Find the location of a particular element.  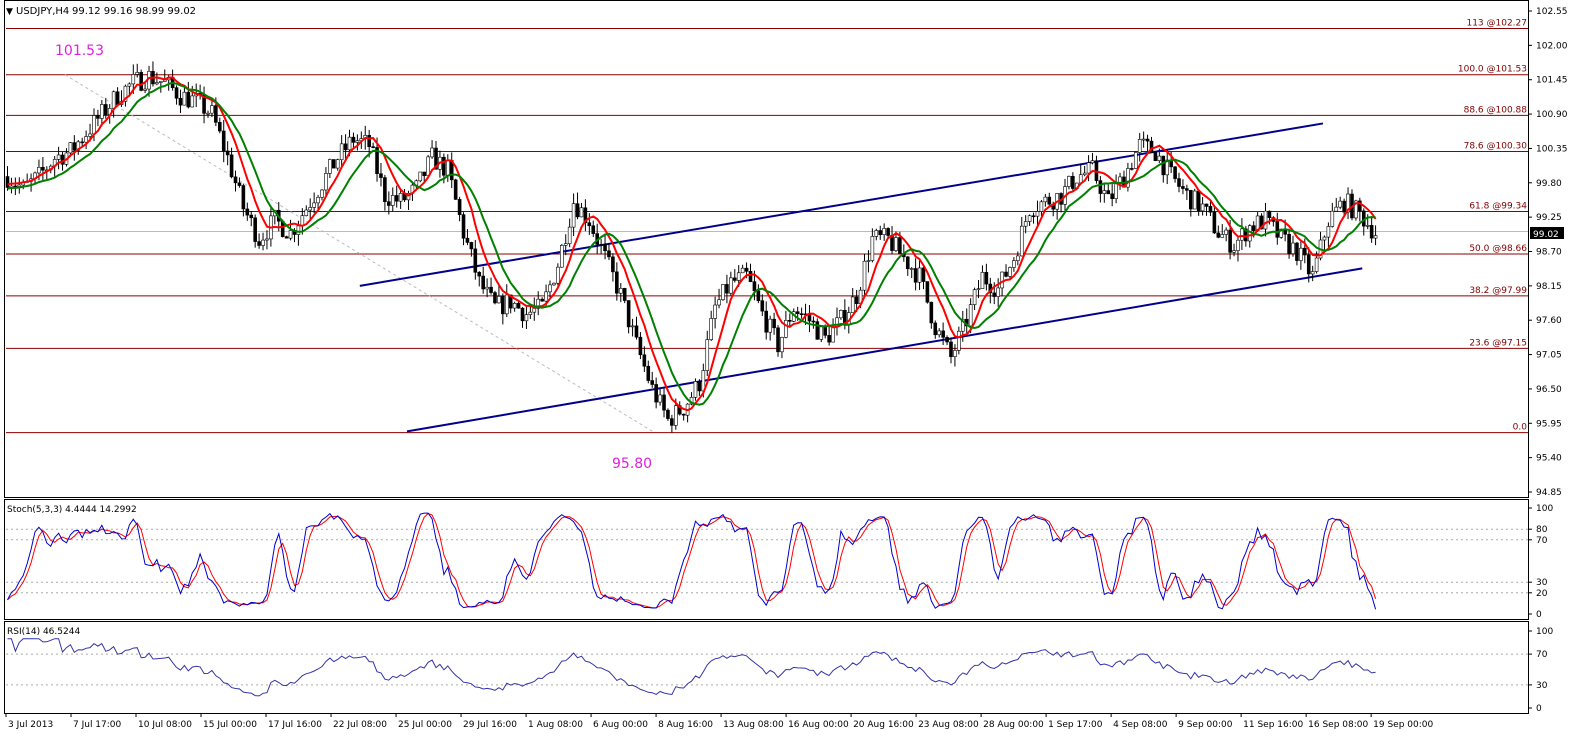

price-tick-label-9: 97.60 is located at coordinates (1549, 321).